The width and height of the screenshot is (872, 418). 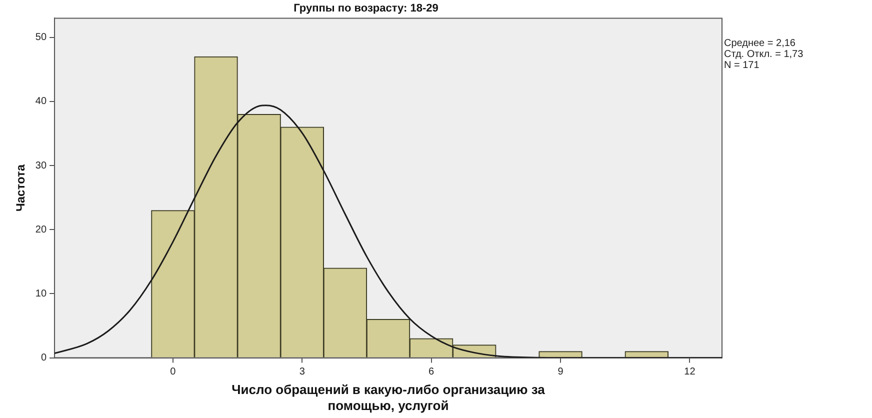 I want to click on x-tick-label: 3, so click(x=302, y=372).